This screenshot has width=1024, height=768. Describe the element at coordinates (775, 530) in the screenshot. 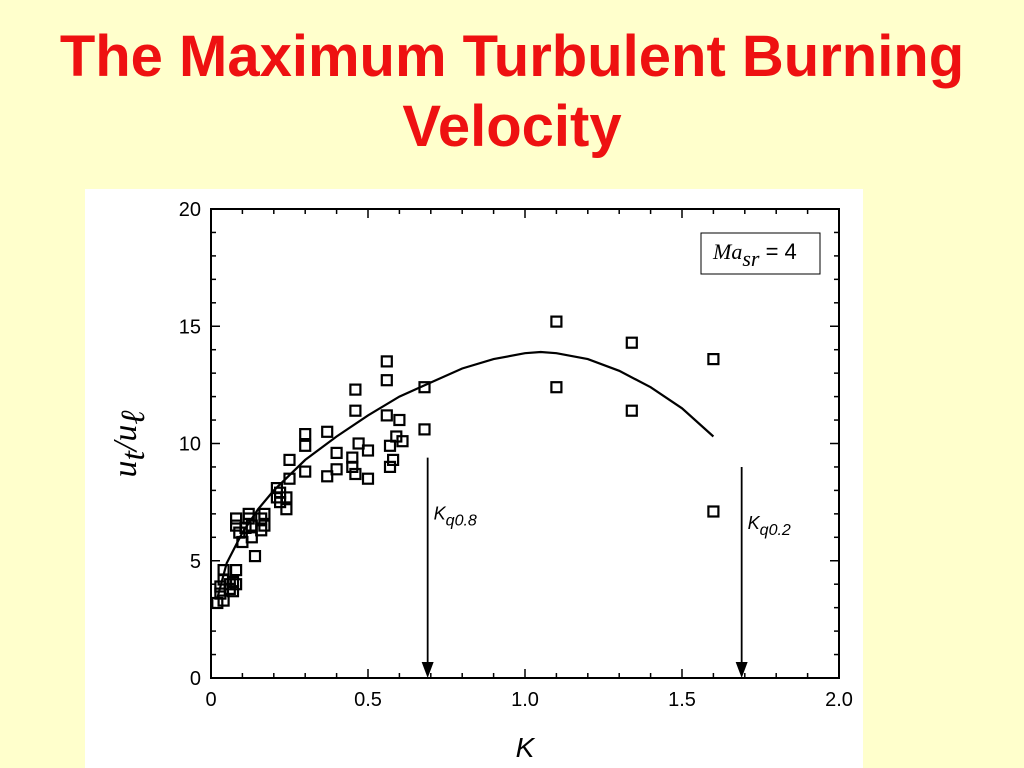

I see `annotation-sub: q0.2` at that location.